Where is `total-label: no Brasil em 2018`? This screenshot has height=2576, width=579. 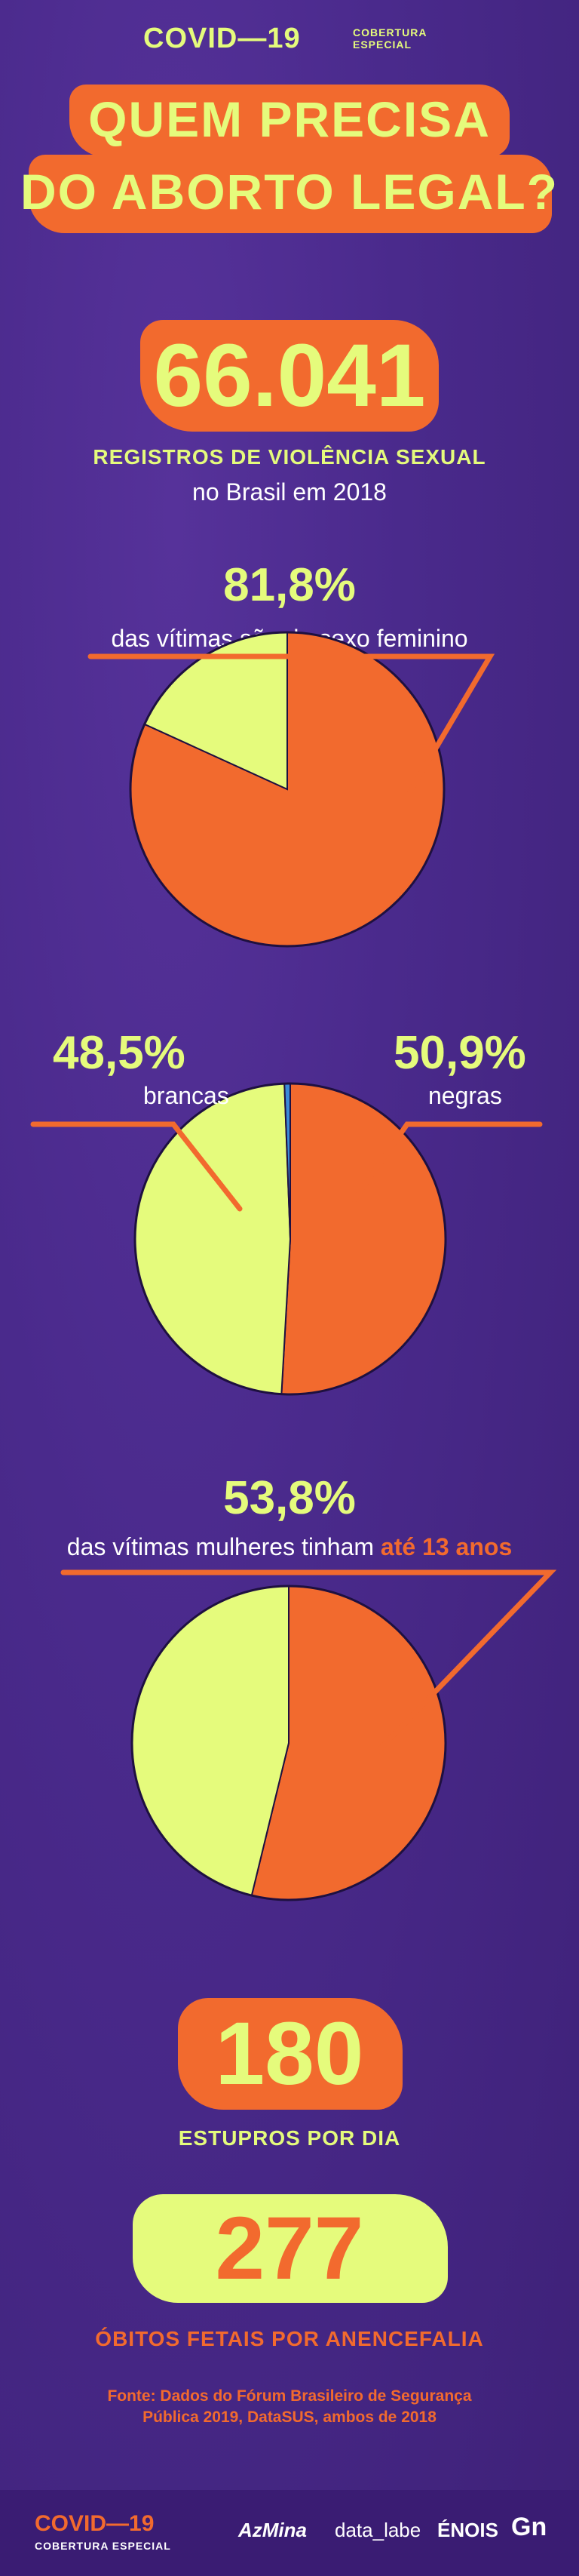 total-label: no Brasil em 2018 is located at coordinates (289, 492).